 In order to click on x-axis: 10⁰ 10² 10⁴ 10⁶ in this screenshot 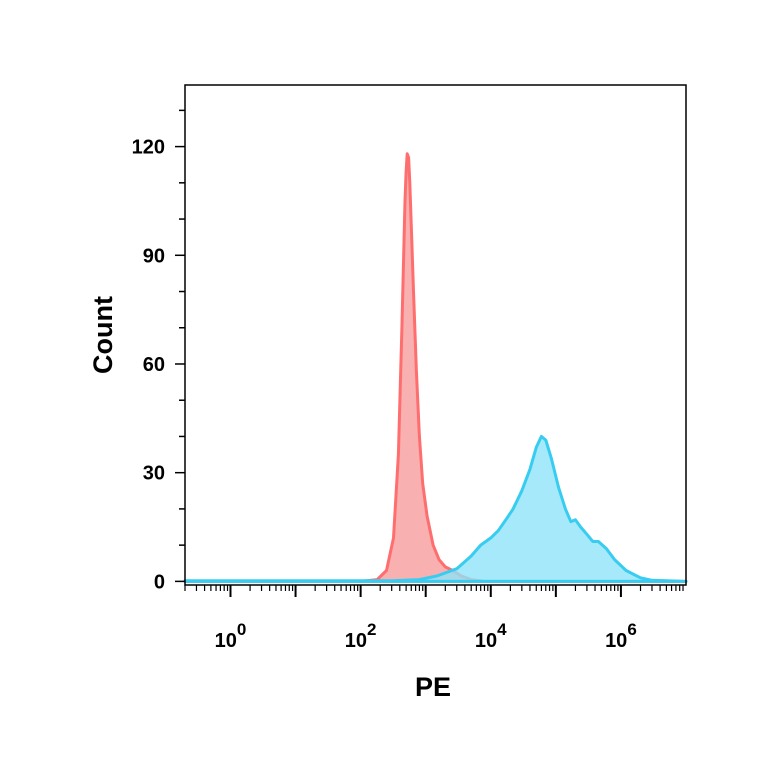, I will do `click(434, 618)`.